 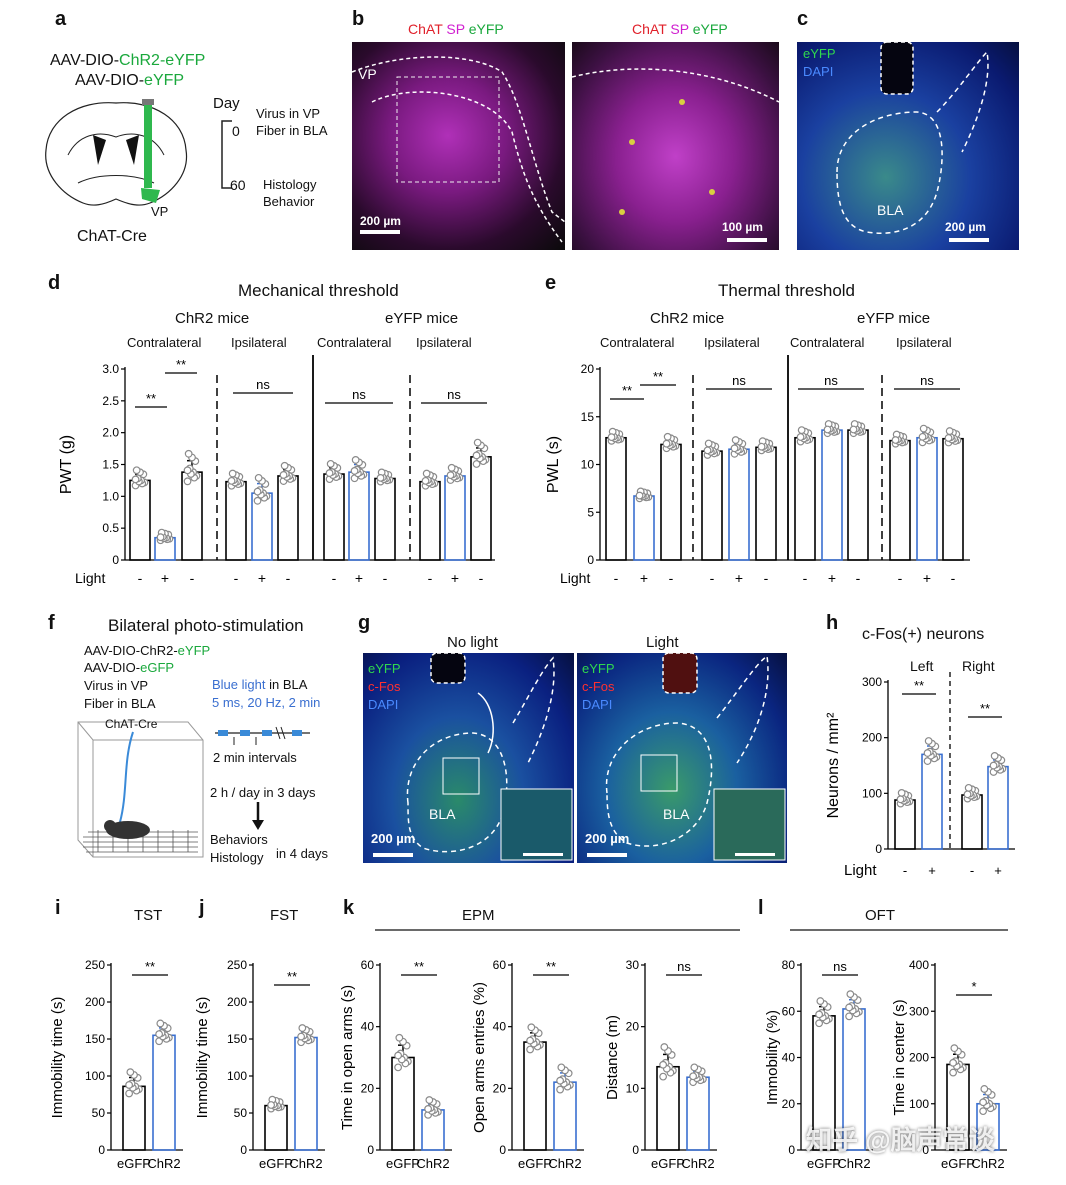 What do you see at coordinates (110, 401) in the screenshot?
I see `y-tick-label: 2.5` at bounding box center [110, 401].